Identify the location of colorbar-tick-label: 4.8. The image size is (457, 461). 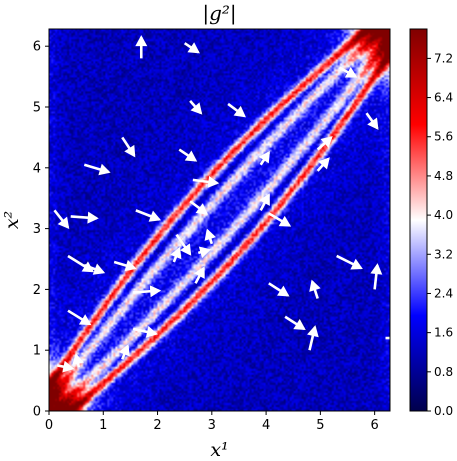
(443, 176).